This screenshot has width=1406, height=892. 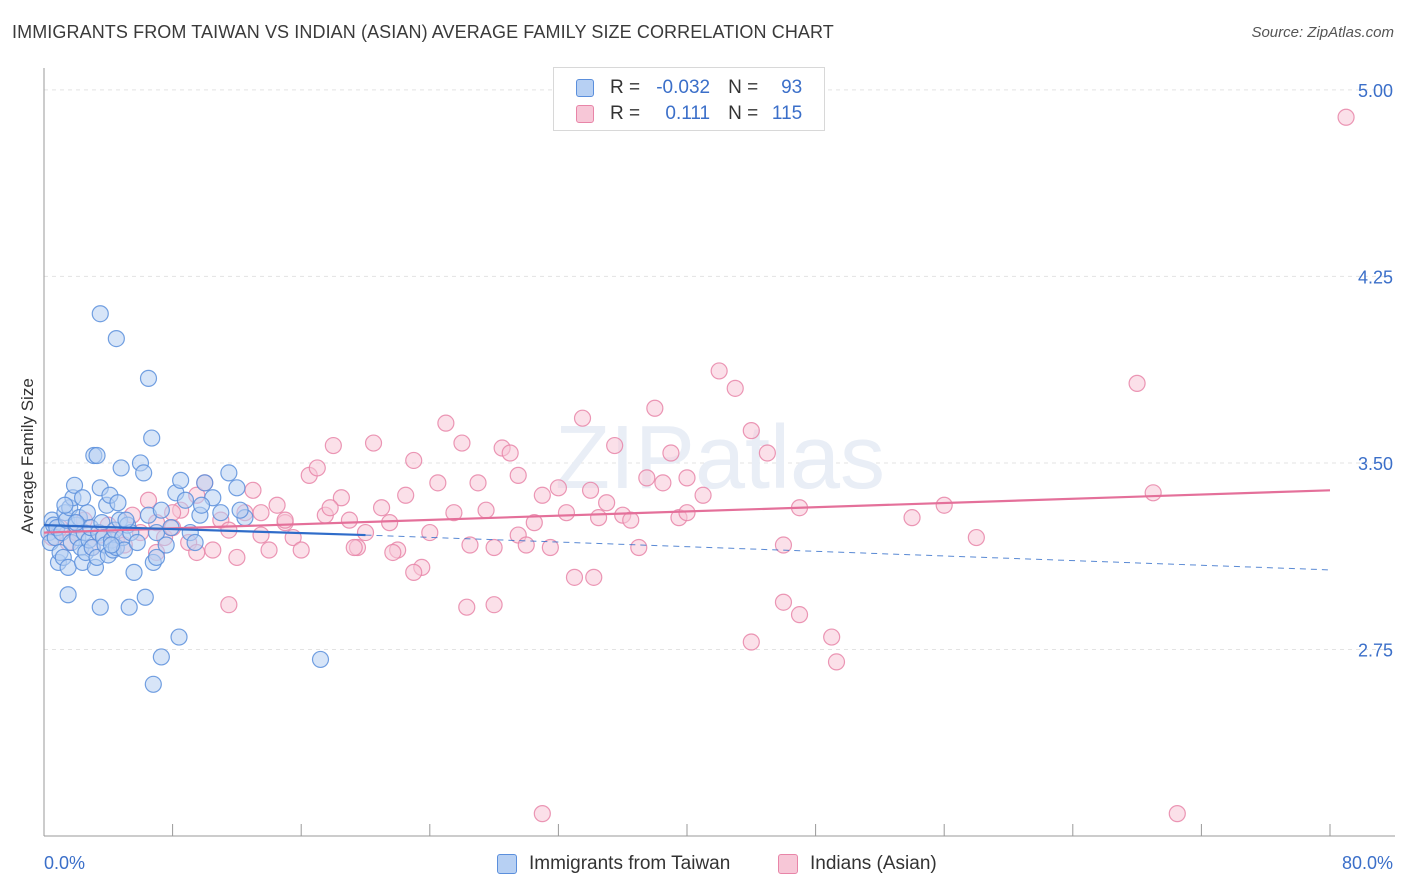 What do you see at coordinates (630, 863) in the screenshot?
I see `bottom-legend-label: Immigrants from Taiwan` at bounding box center [630, 863].